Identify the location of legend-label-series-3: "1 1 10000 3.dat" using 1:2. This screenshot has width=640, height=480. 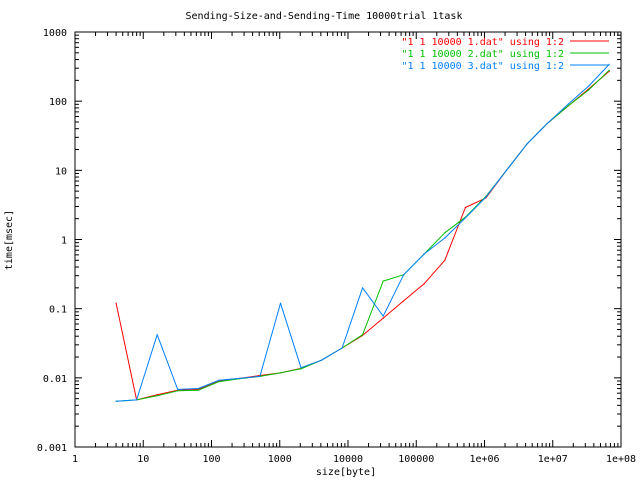
(482, 66).